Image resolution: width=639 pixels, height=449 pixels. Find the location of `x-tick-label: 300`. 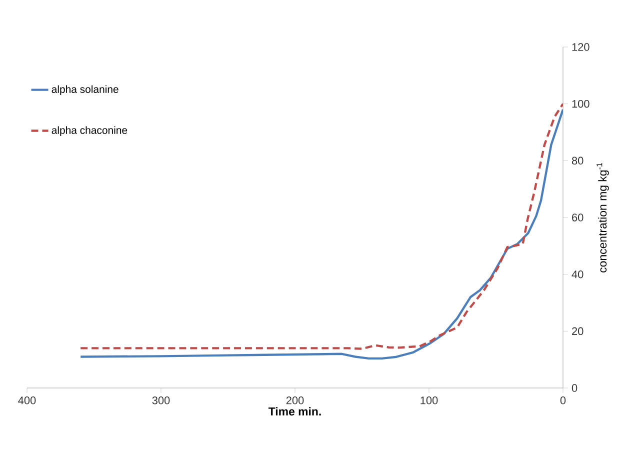

x-tick-label: 300 is located at coordinates (161, 400).